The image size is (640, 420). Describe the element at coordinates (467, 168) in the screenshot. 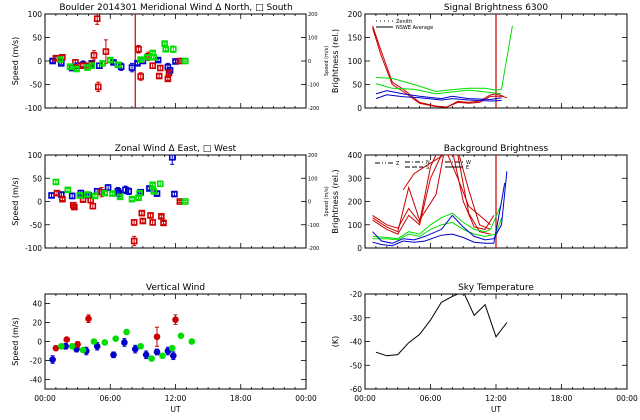

I see `legend-label: E` at that location.